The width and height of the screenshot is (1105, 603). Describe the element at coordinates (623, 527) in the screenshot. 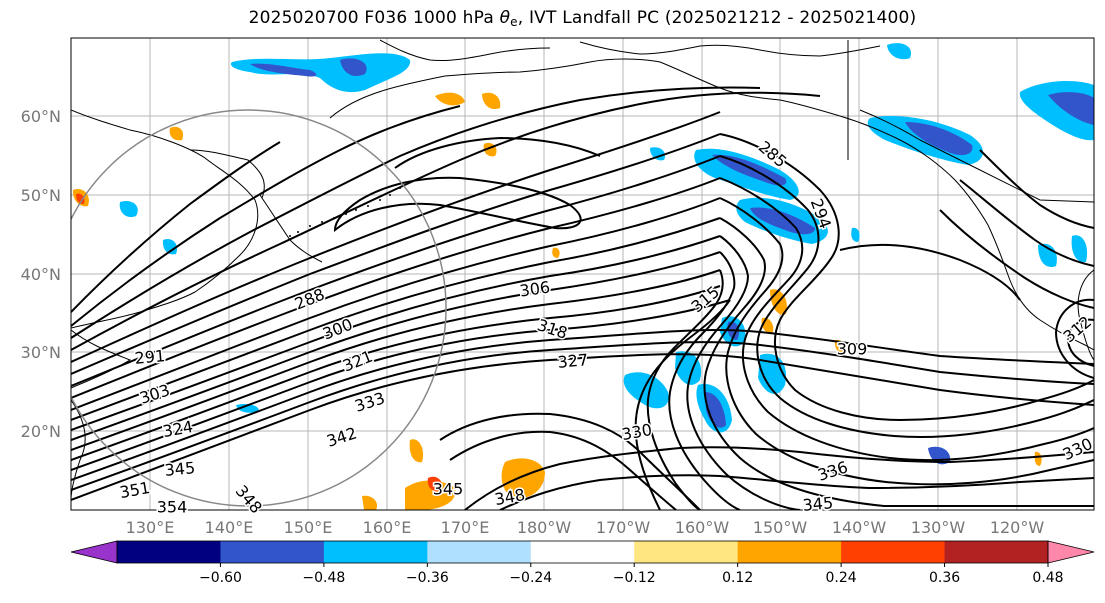

I see `lon-label: 170°W` at that location.